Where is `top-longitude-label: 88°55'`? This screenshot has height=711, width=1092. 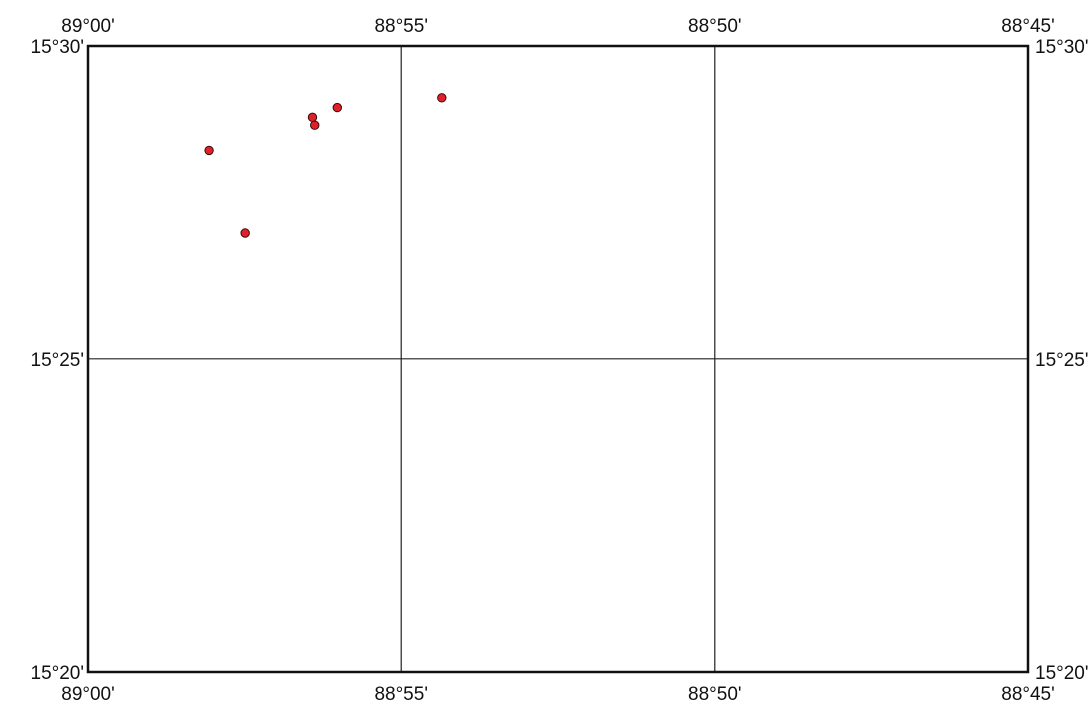
top-longitude-label: 88°55' is located at coordinates (401, 26).